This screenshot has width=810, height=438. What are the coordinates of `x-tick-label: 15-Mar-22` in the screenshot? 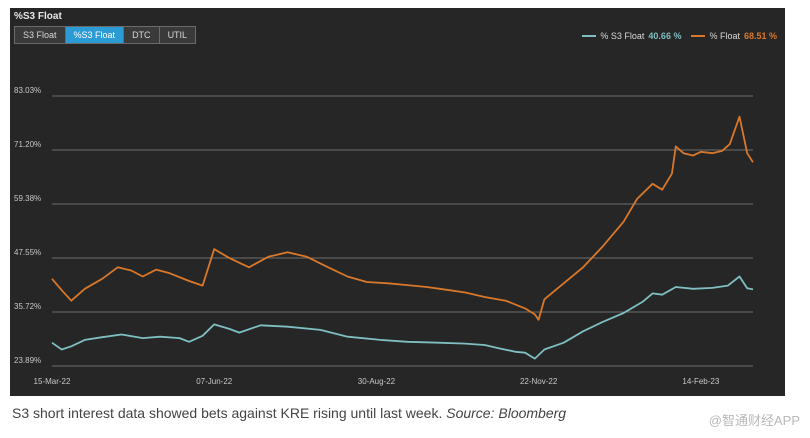 It's located at (52, 381).